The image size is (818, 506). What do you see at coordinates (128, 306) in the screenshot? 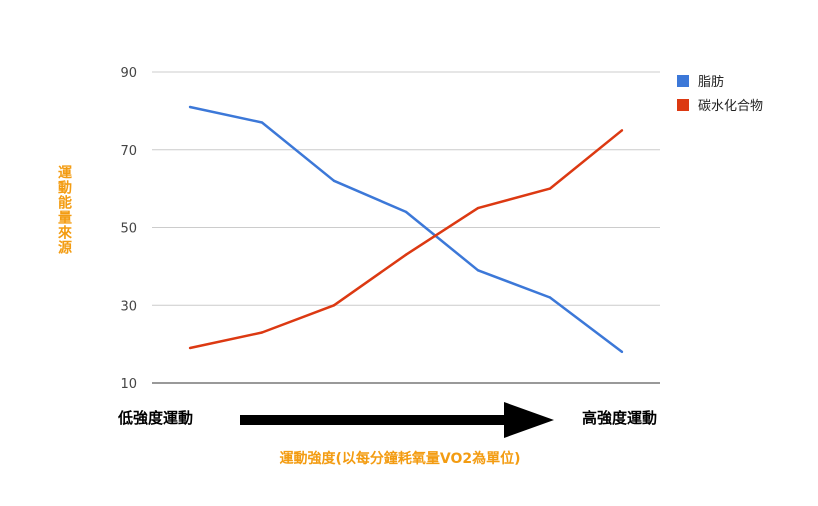
I see `y-tick-label: 30` at bounding box center [128, 306].